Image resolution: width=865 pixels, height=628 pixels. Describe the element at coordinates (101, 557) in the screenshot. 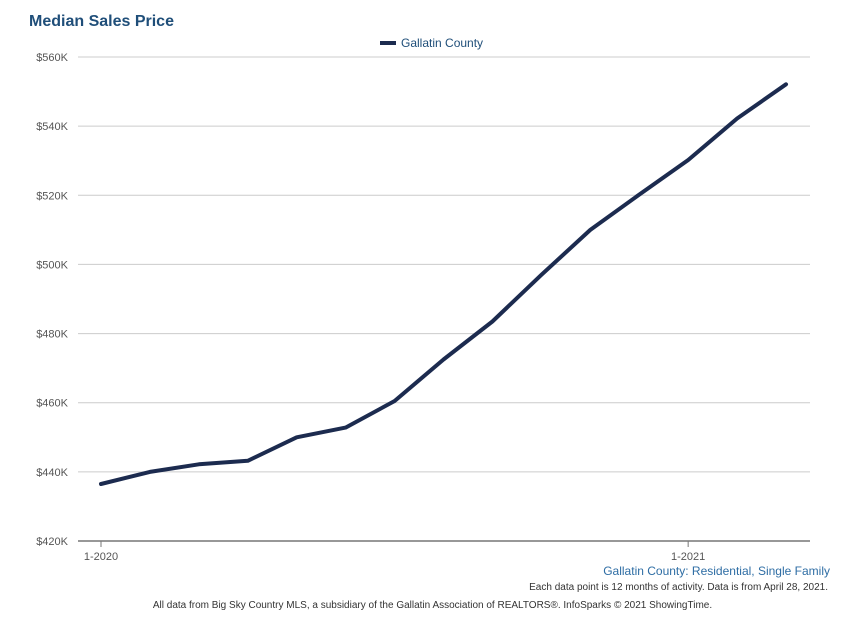

I see `x-tick-label: 1-2020` at that location.